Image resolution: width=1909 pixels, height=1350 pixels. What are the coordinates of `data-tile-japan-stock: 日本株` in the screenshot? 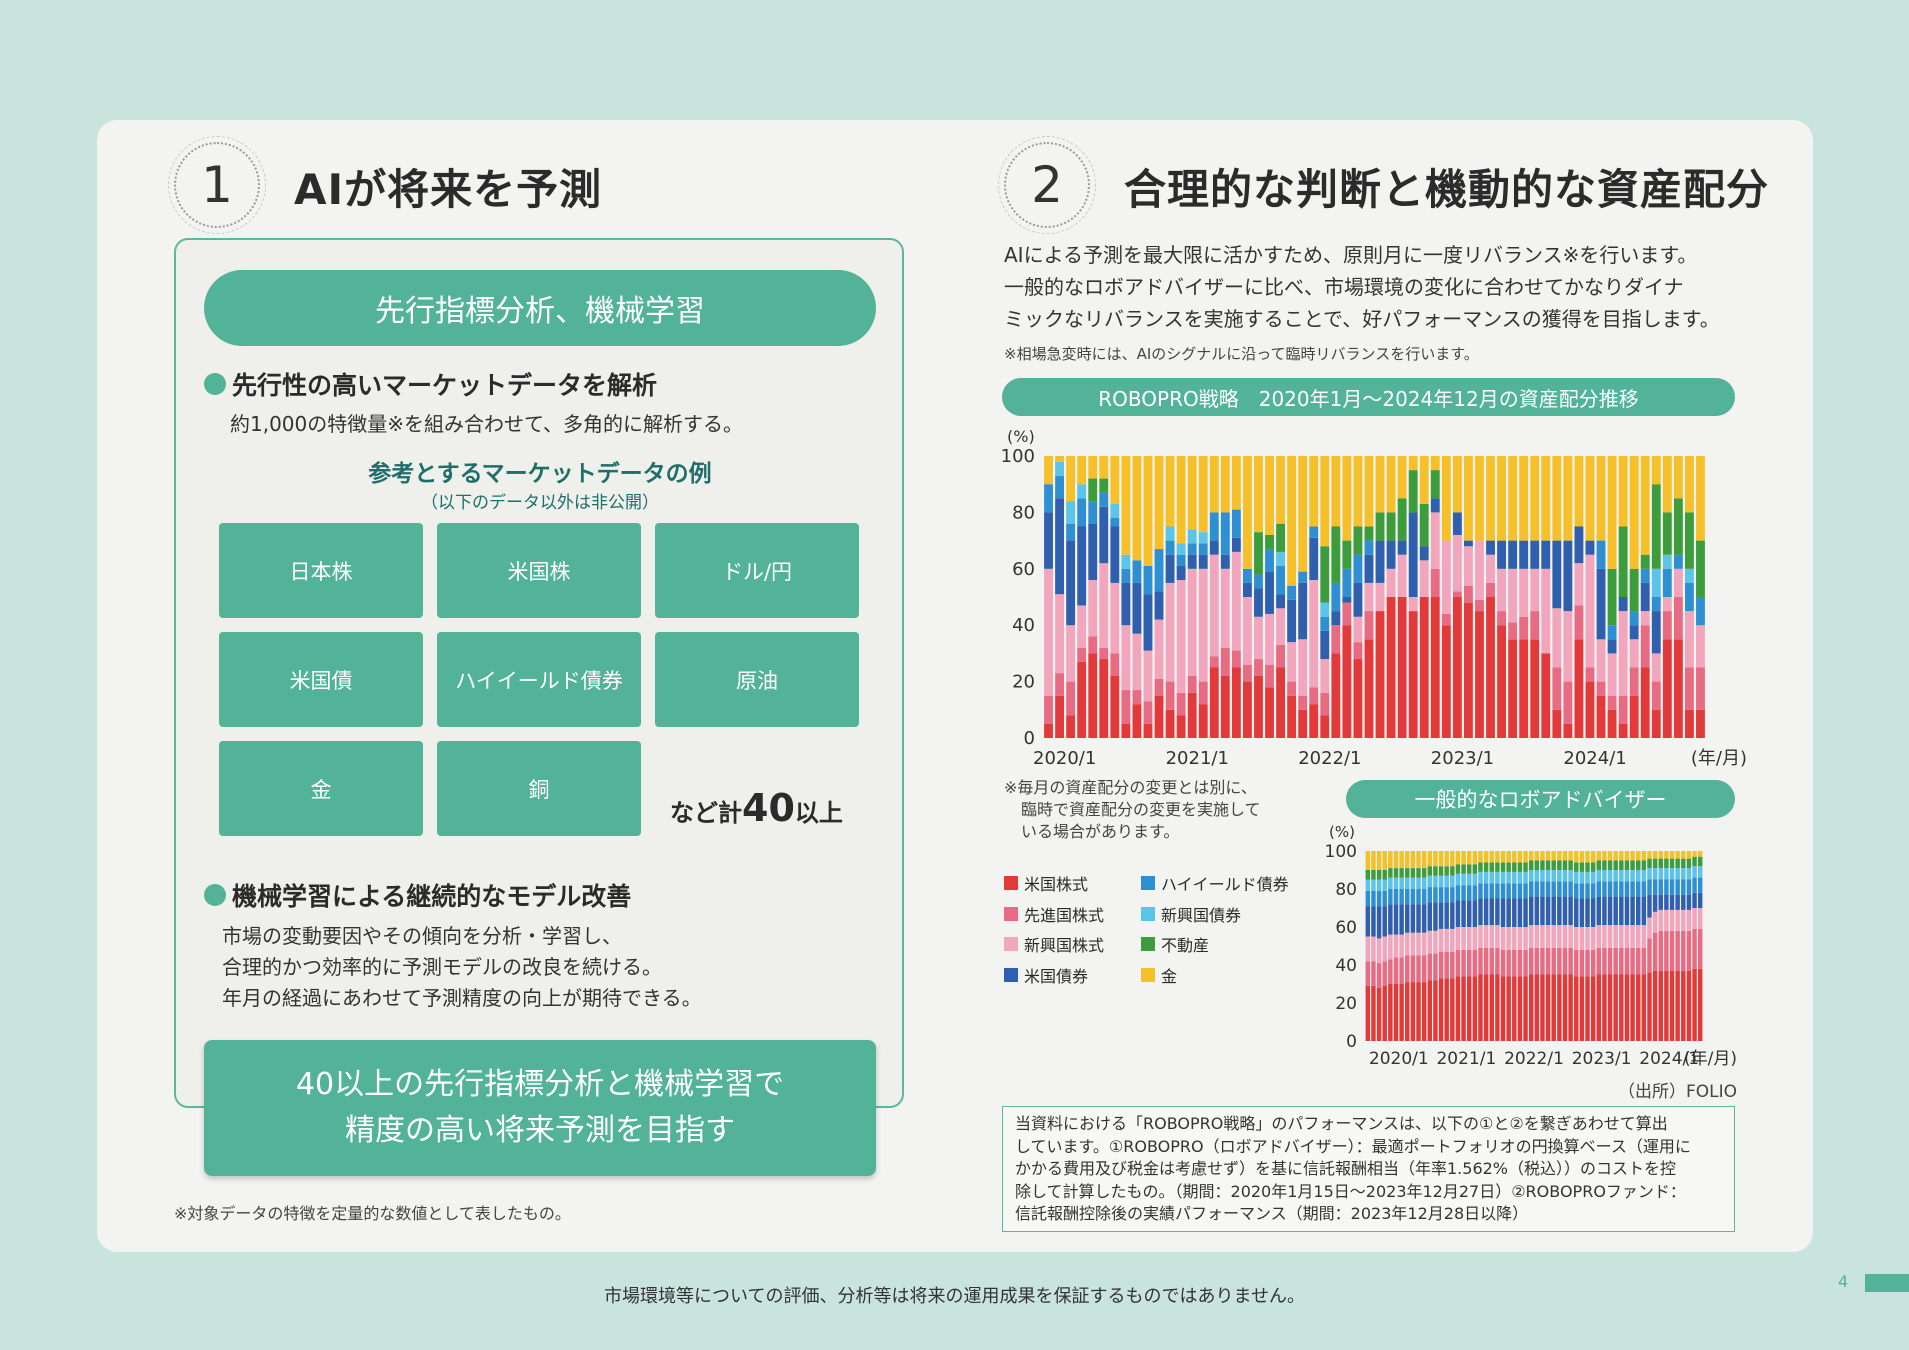 It's located at (321, 570).